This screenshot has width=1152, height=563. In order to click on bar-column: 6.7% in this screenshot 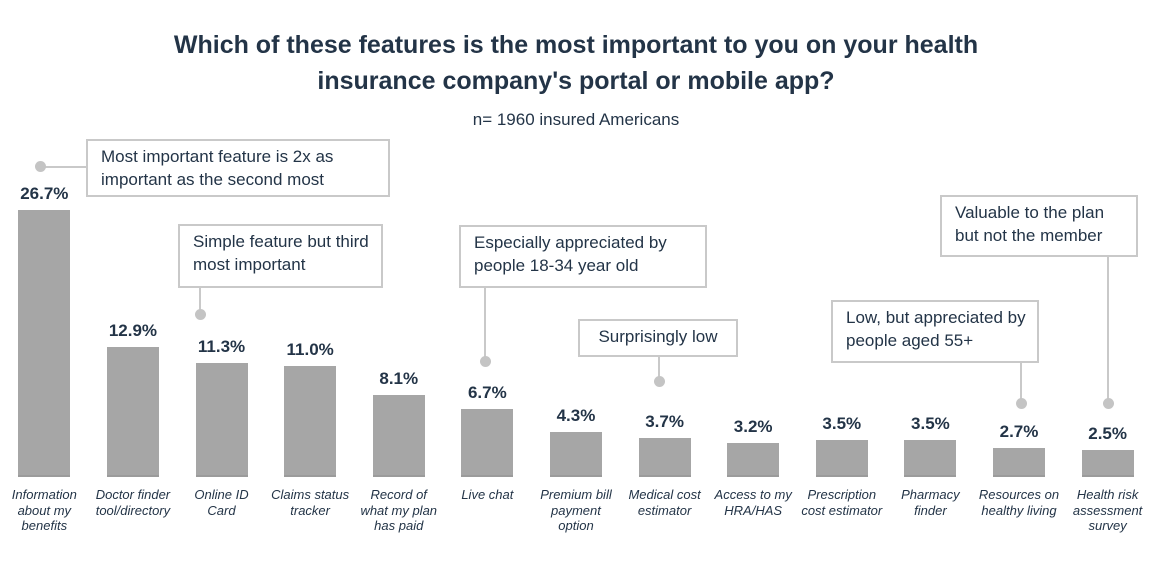, I will do `click(487, 430)`.